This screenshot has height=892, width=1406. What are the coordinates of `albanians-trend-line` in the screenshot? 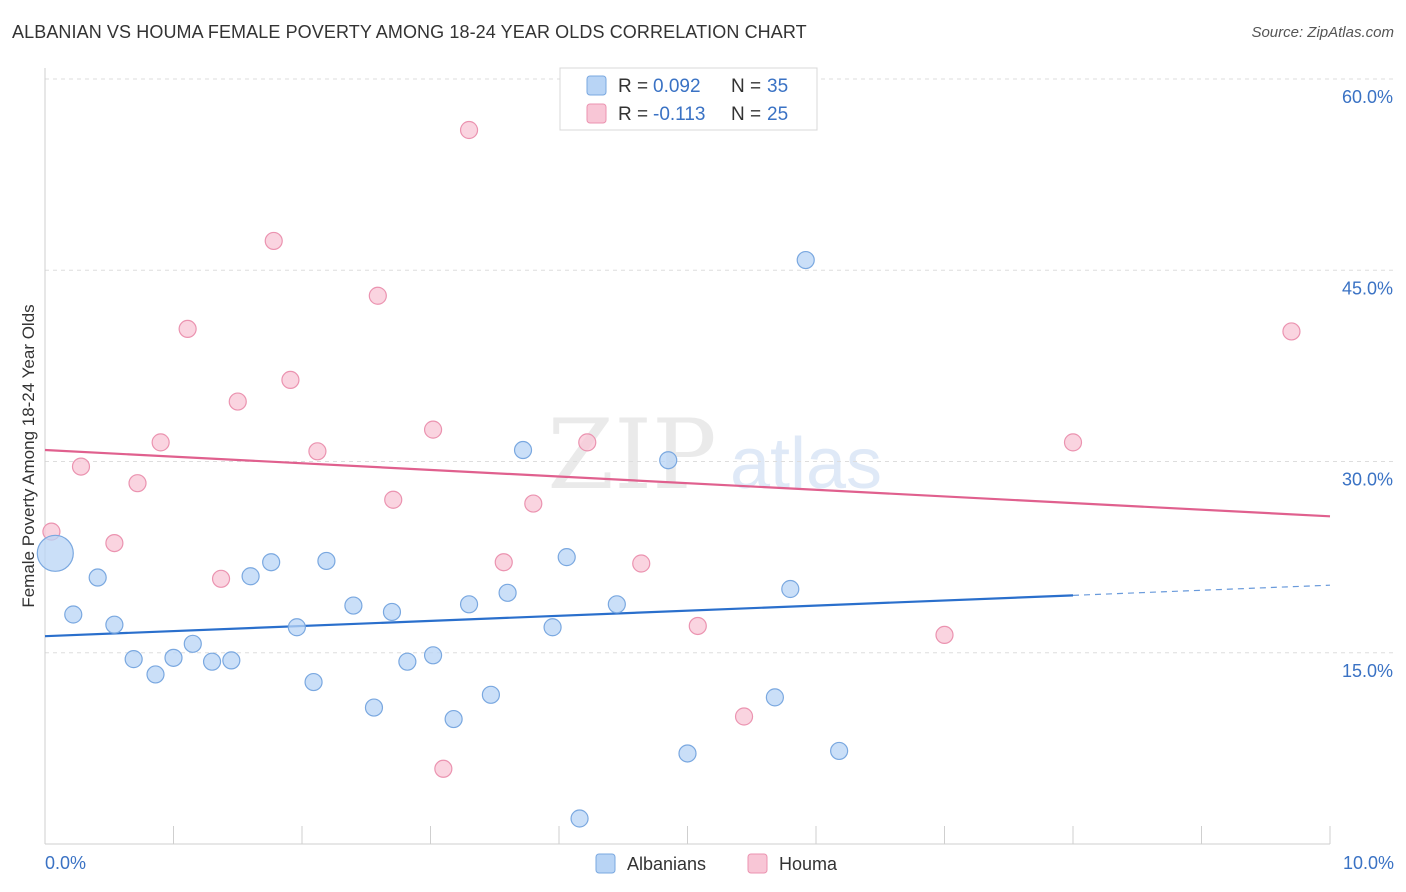 It's located at (559, 616).